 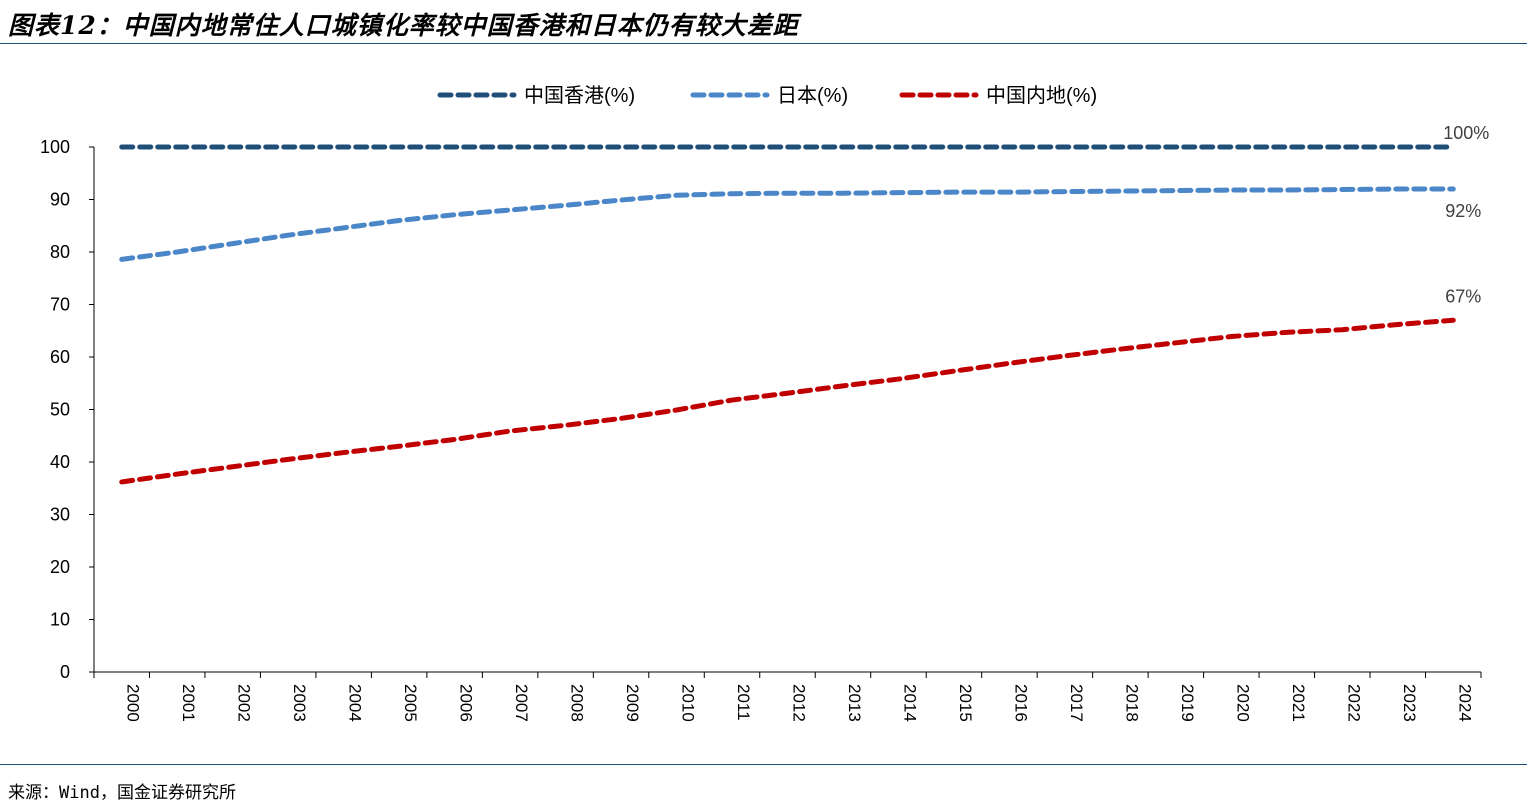 What do you see at coordinates (909, 703) in the screenshot?
I see `x-tick-label: 2014` at bounding box center [909, 703].